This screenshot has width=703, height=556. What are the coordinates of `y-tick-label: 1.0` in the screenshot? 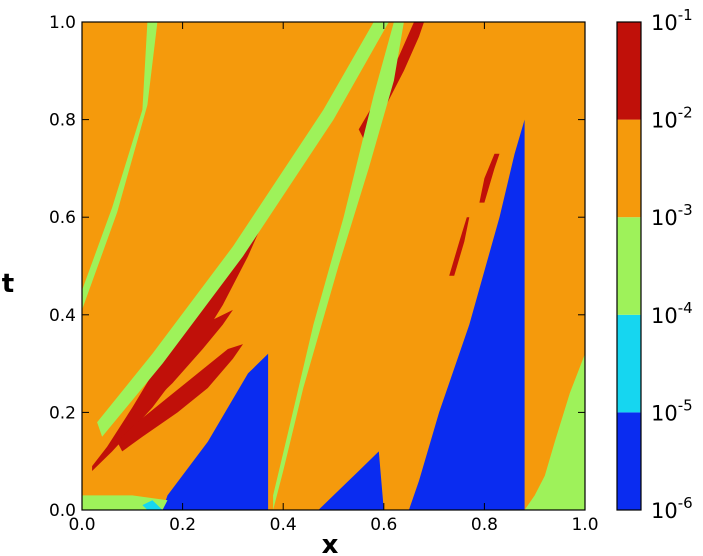 It's located at (62, 23).